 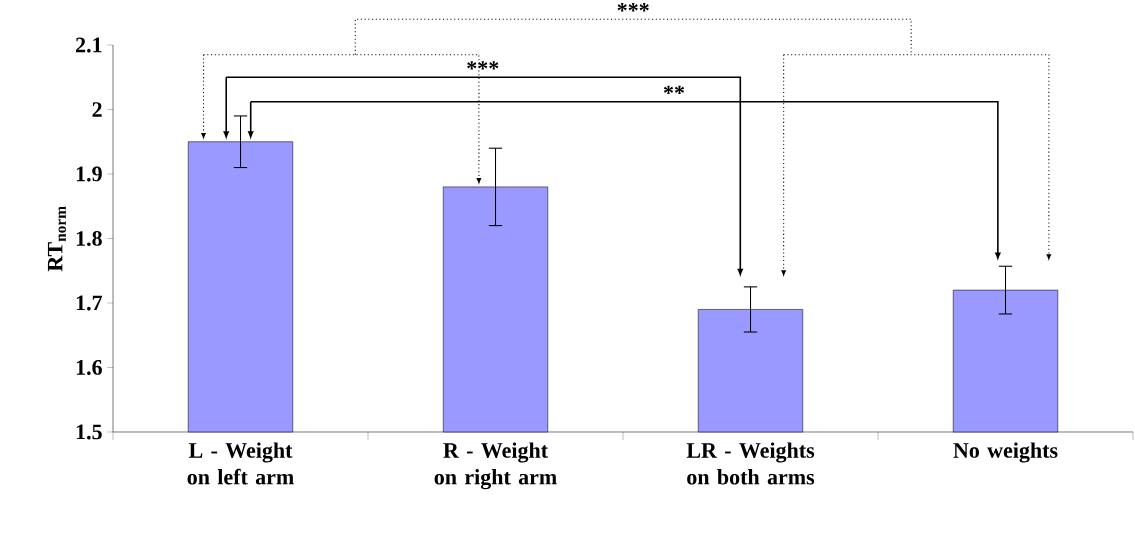 I want to click on x-tick-label: L - Weight on left arm, so click(x=240, y=463).